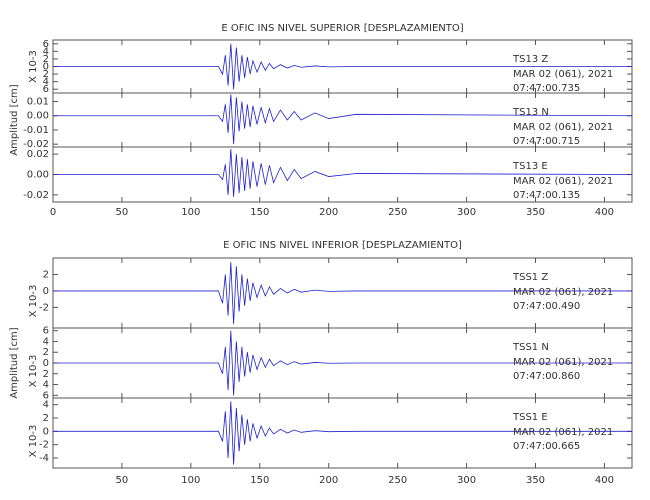 The height and width of the screenshot is (500, 650). I want to click on time-label: 07:47:00.860, so click(546, 376).